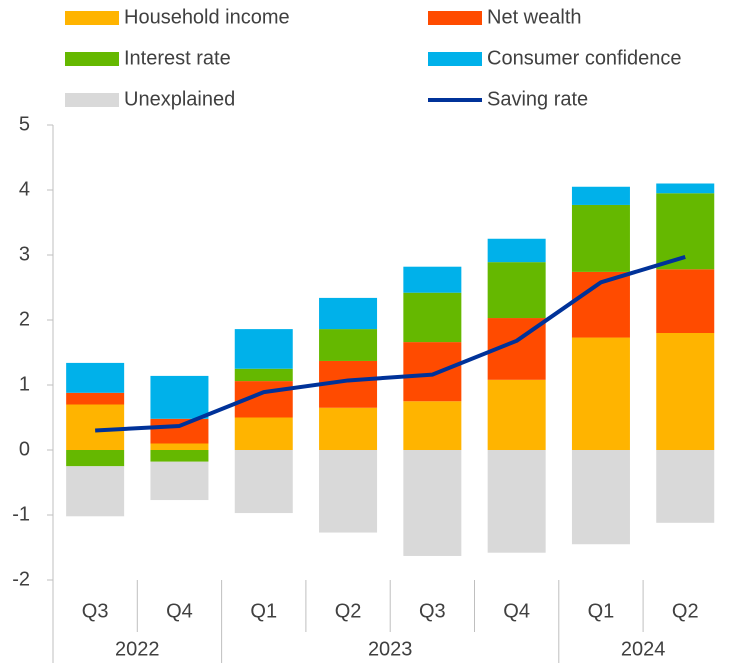  What do you see at coordinates (24, 319) in the screenshot?
I see `y-tick-label: 2` at bounding box center [24, 319].